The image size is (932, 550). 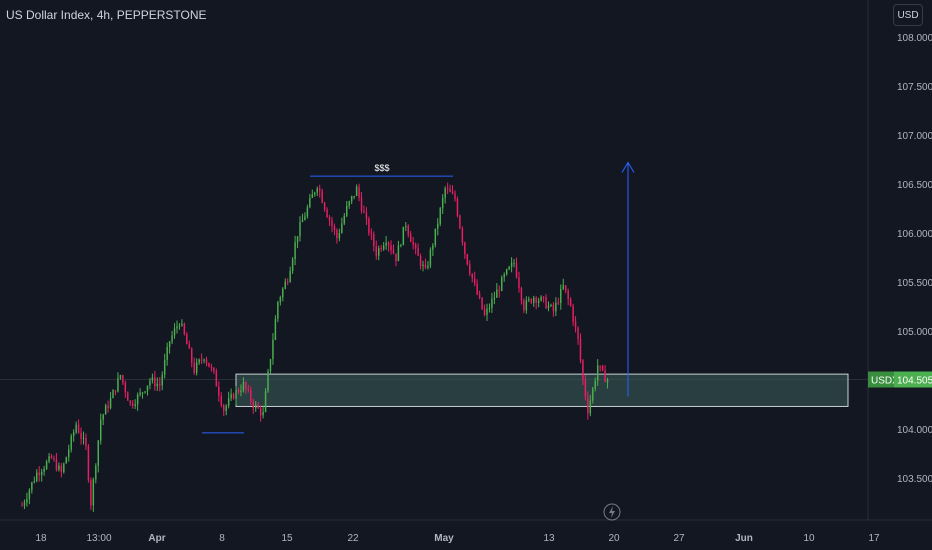 I want to click on symbol-label: USDX, so click(x=885, y=381).